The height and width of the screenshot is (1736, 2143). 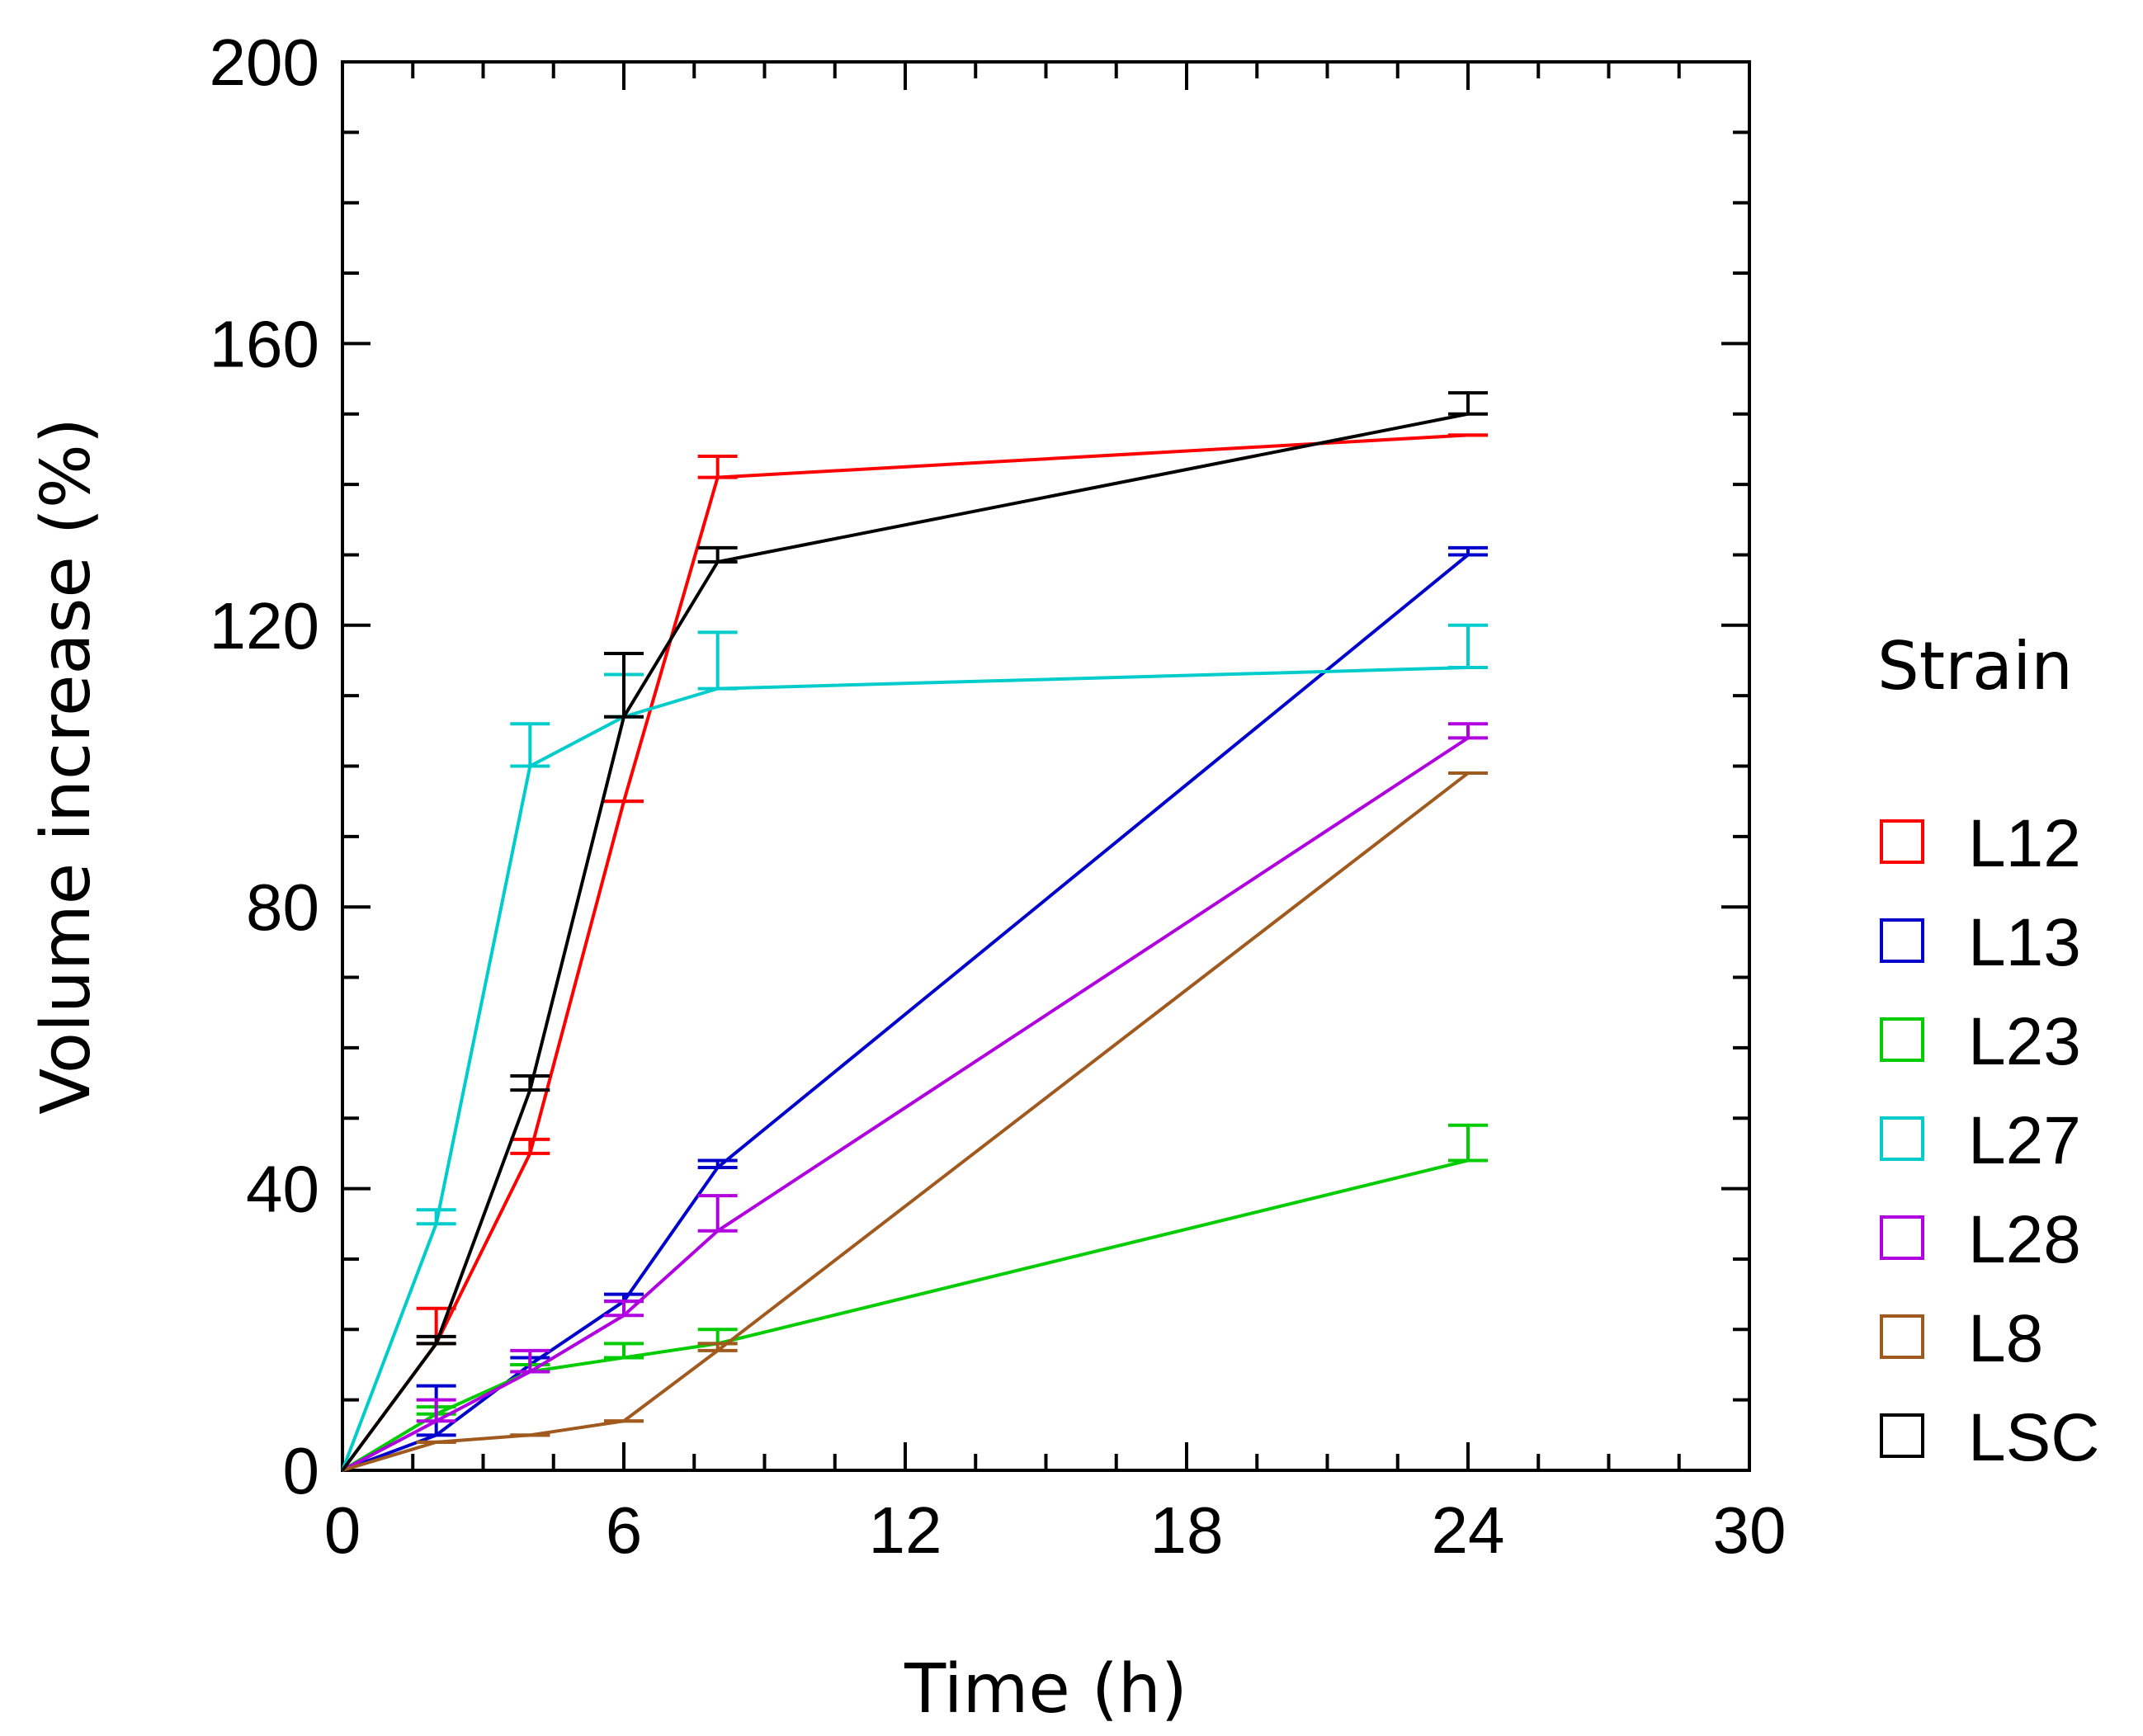 I want to click on x-tick-label: 6, so click(x=624, y=1530).